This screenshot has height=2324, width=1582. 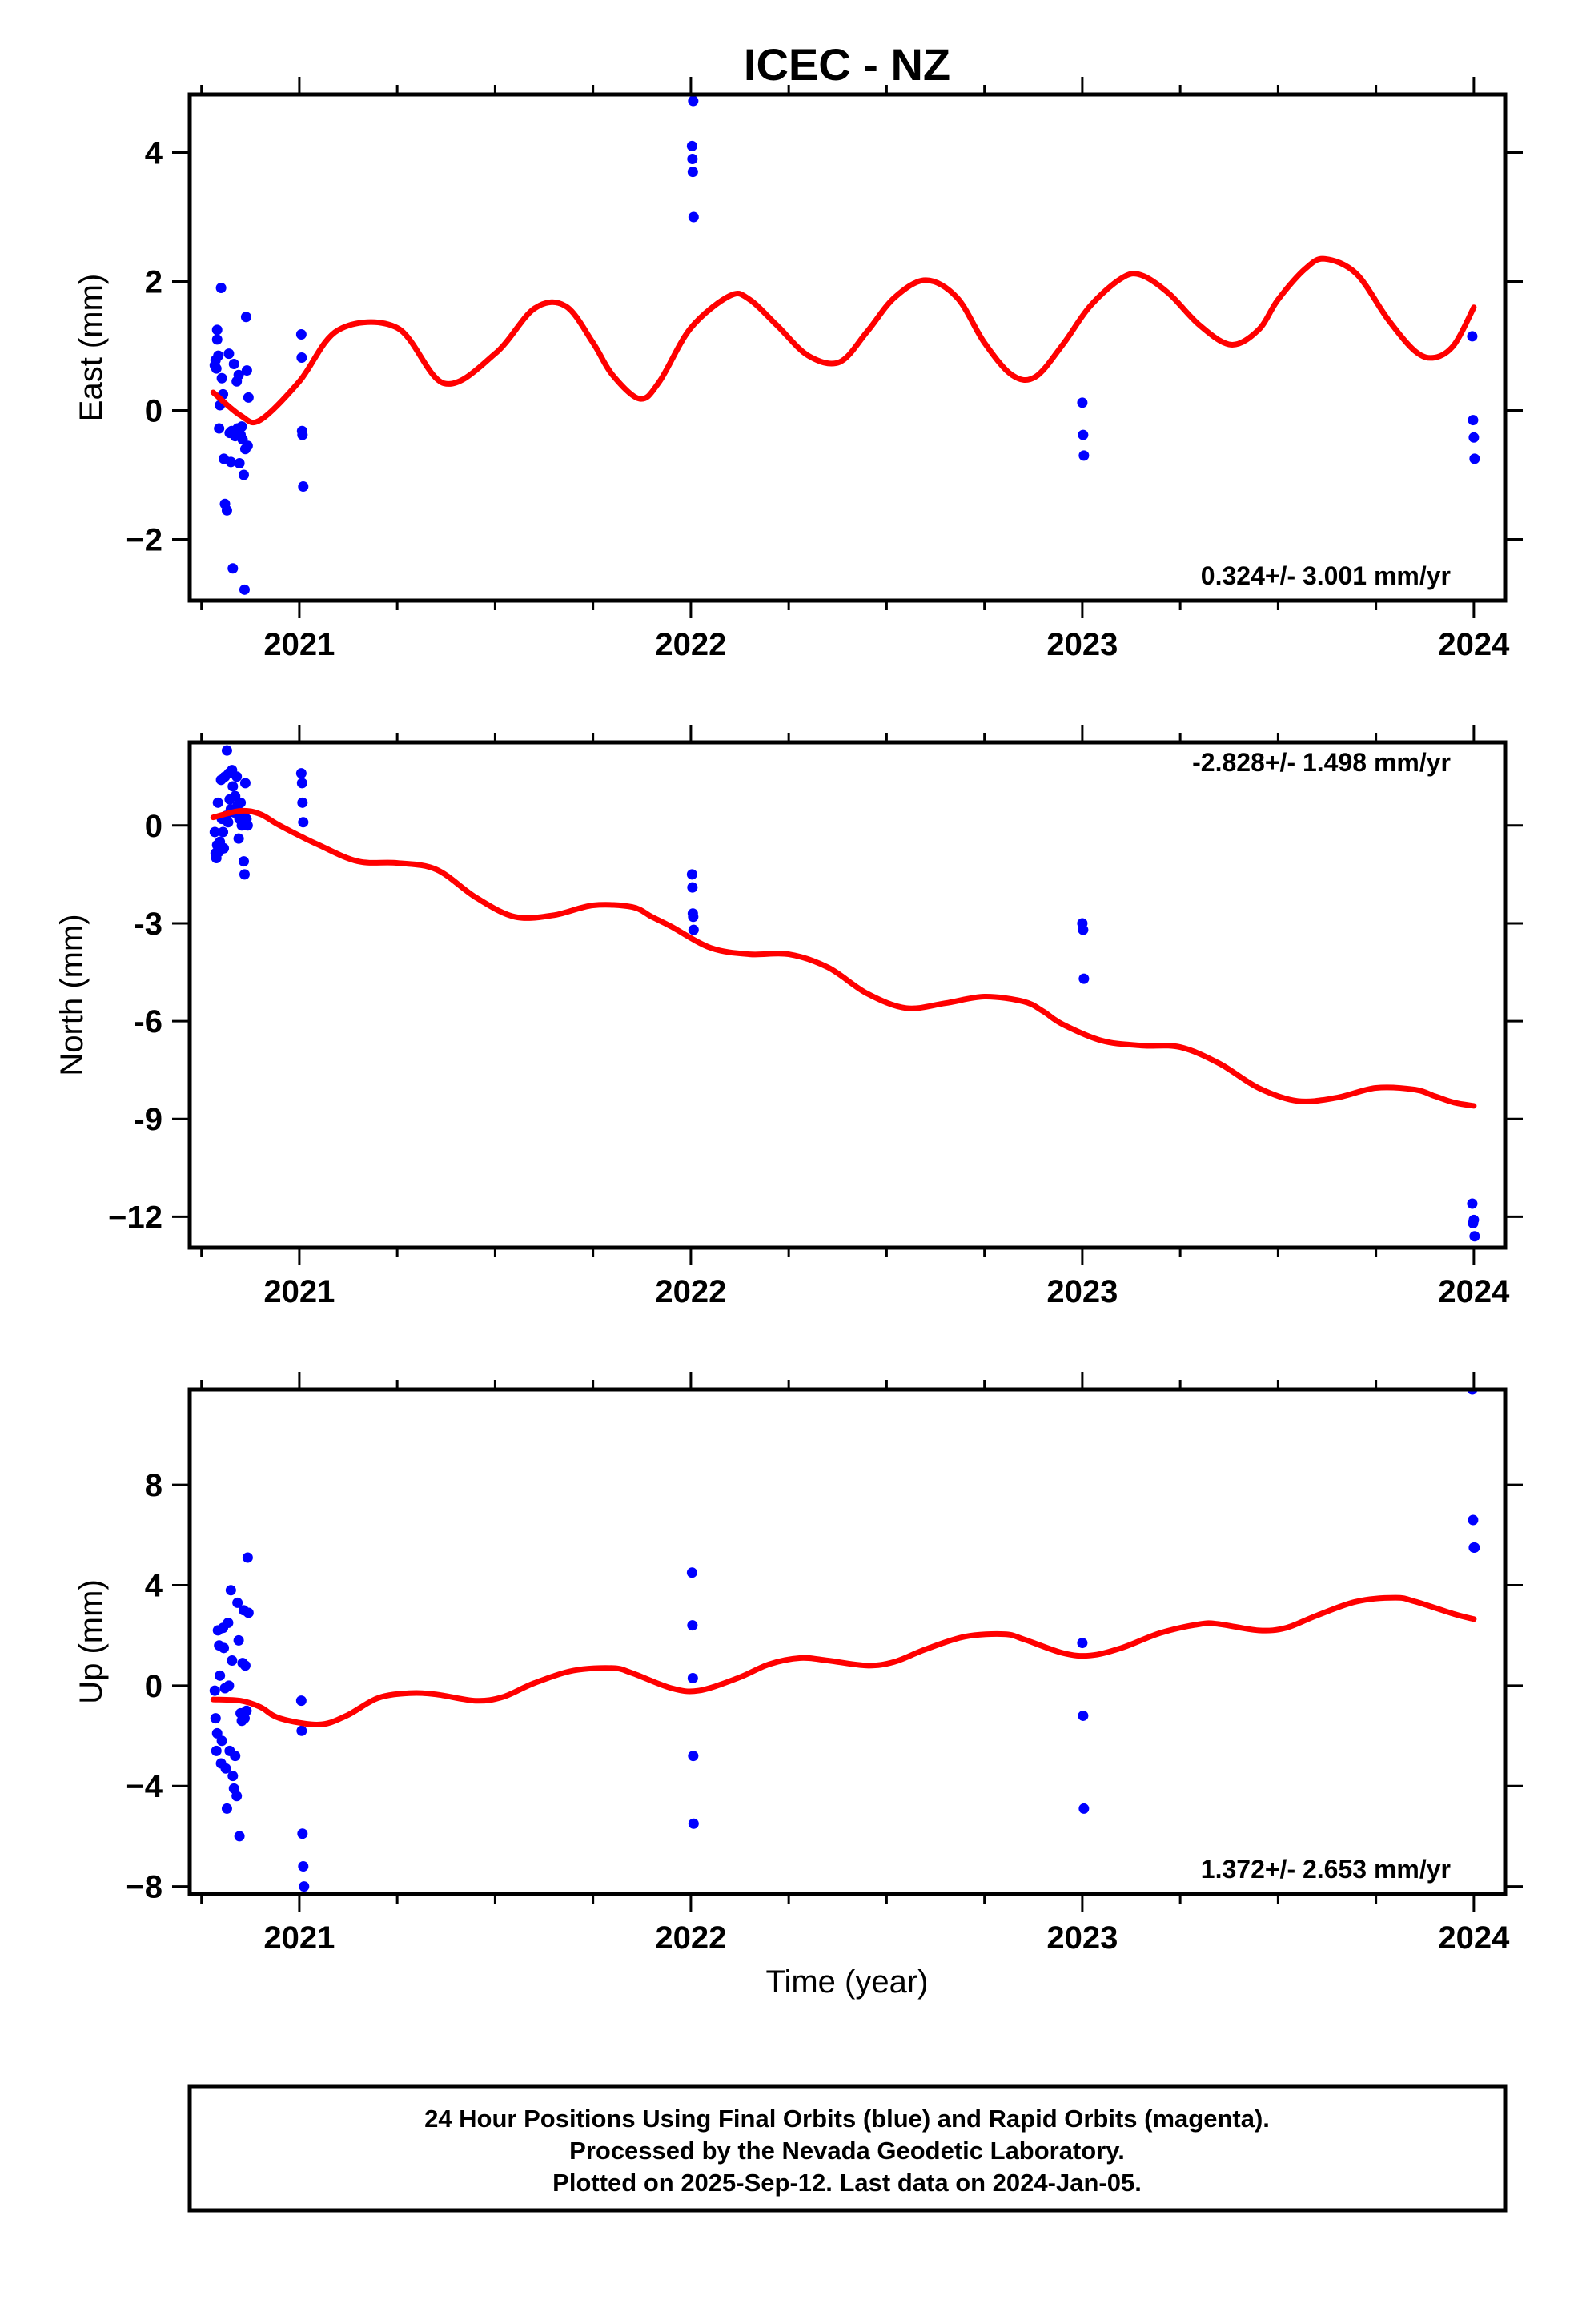 I want to click on up-rate-label: 1.372+/- 2.653 mm/yr, so click(x=1326, y=1869).